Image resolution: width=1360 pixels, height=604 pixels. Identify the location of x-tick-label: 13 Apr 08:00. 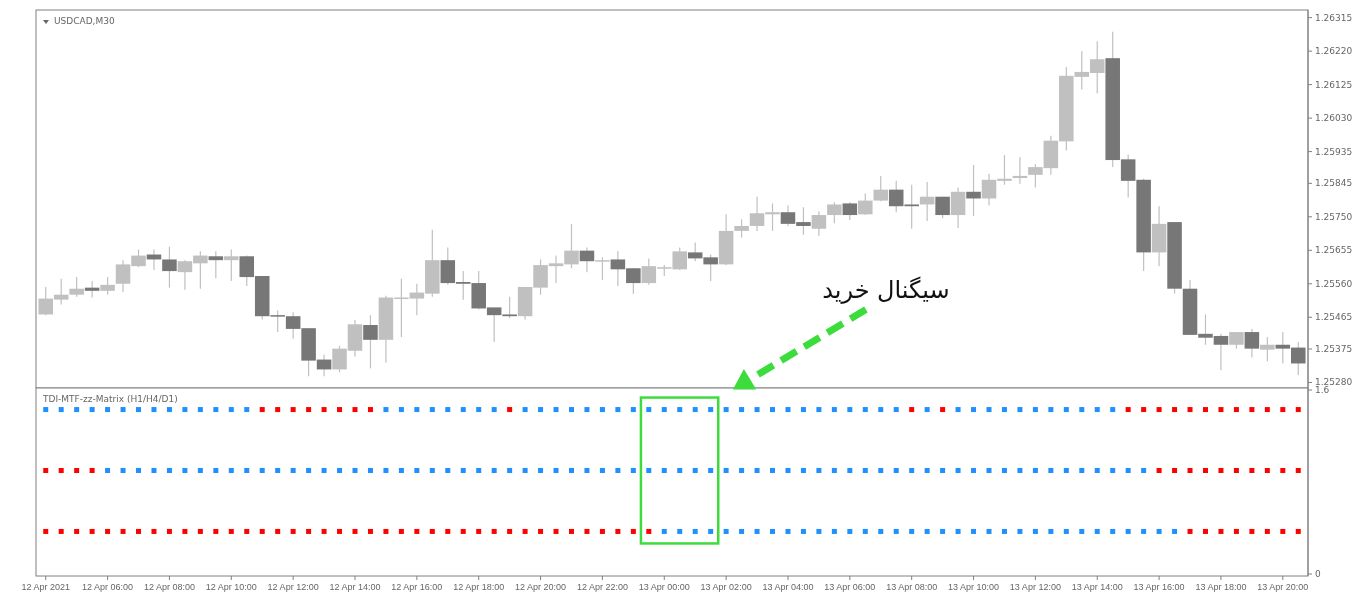
(912, 587).